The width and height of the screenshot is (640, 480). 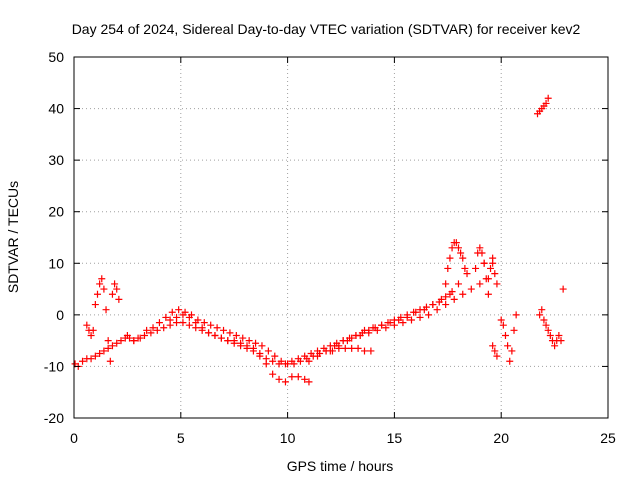 I want to click on series-track-C, so click(x=239, y=348).